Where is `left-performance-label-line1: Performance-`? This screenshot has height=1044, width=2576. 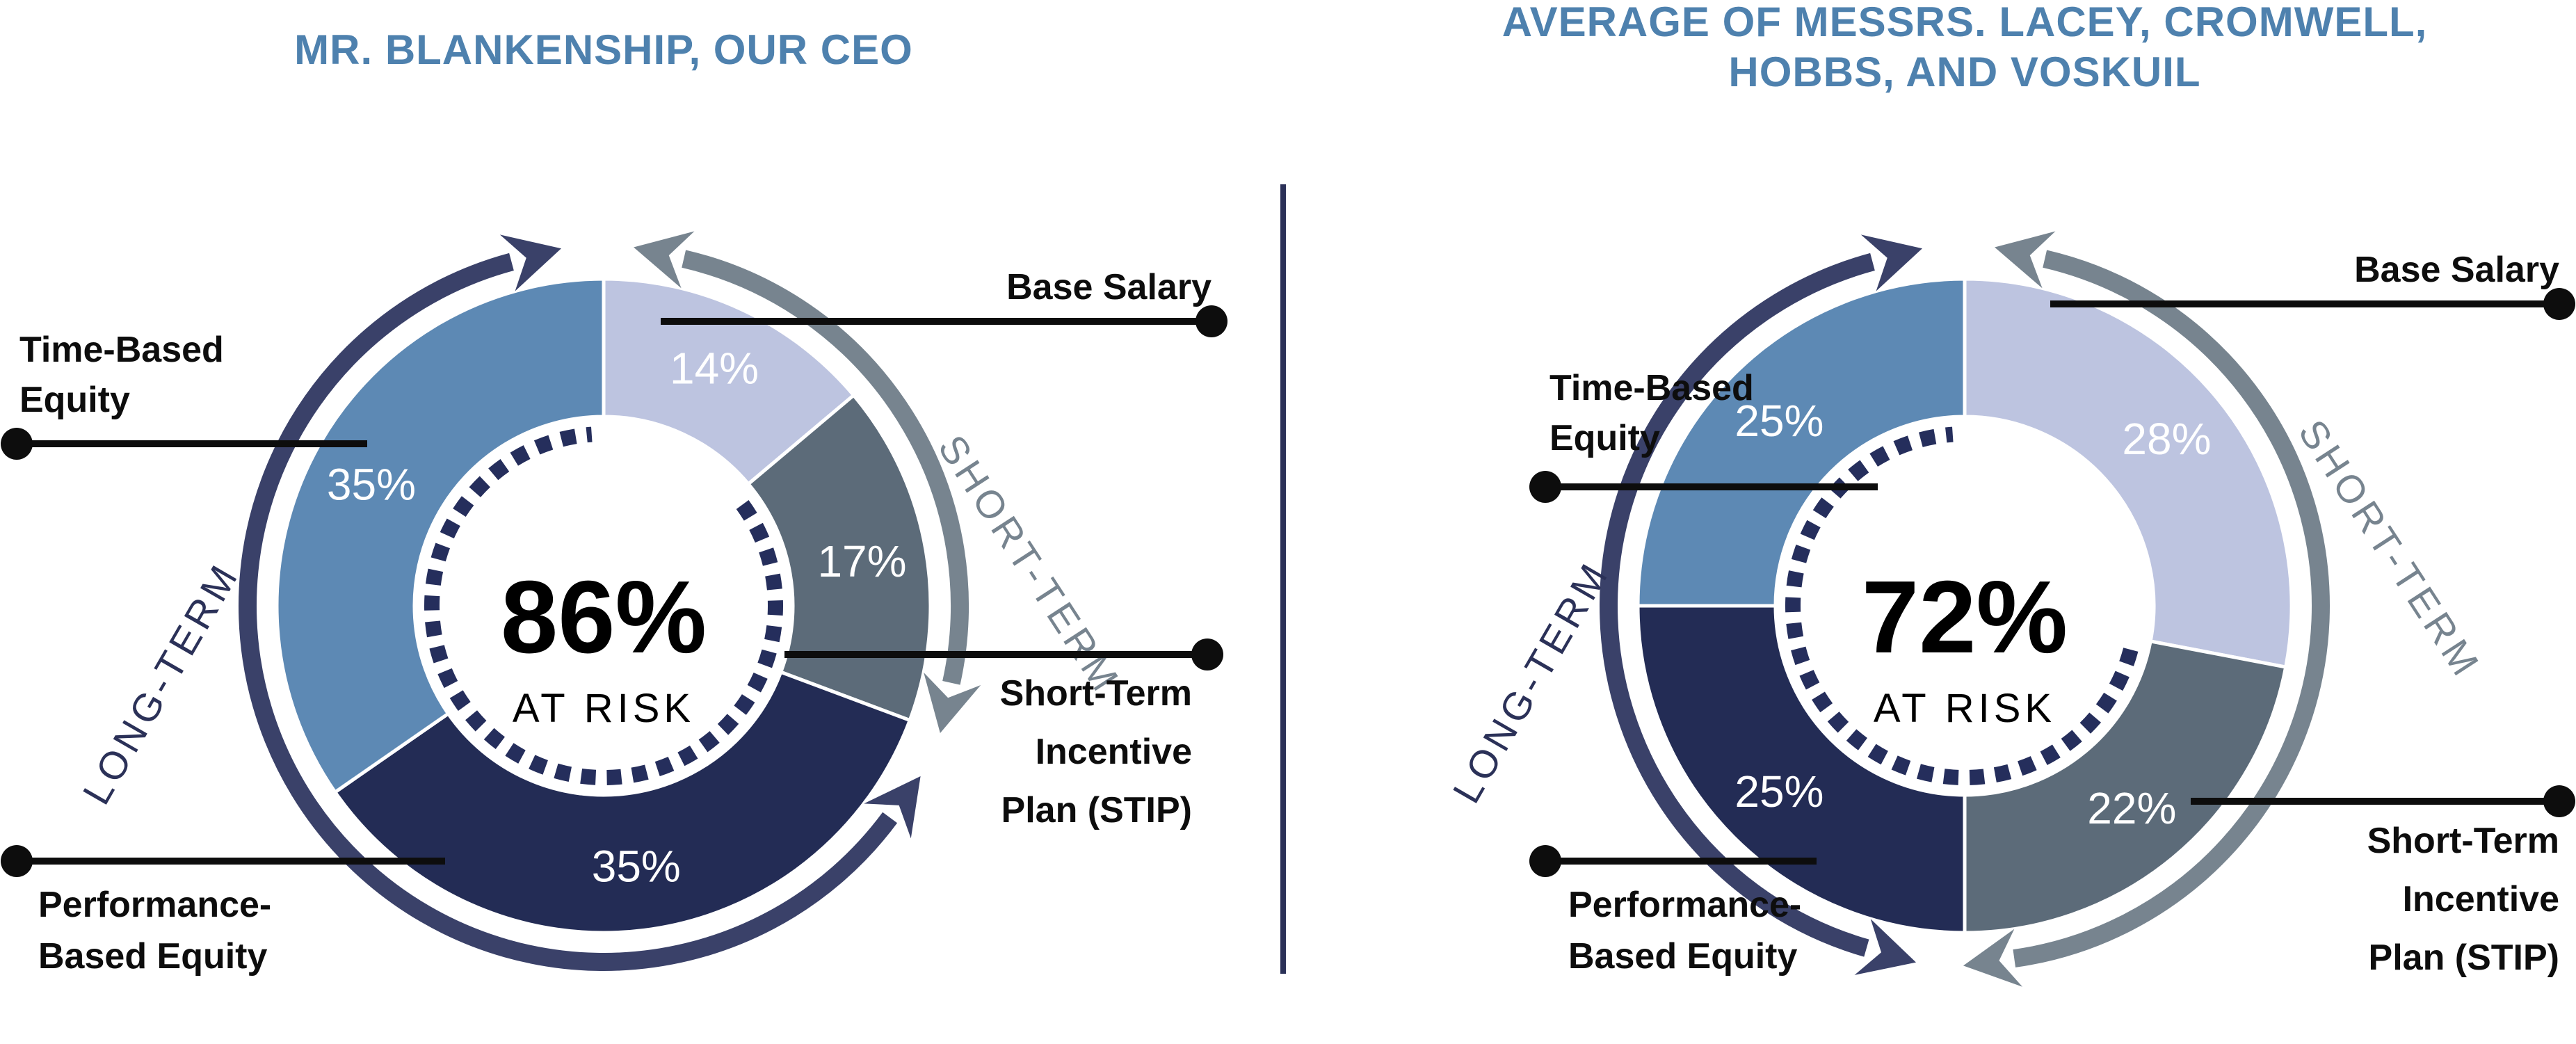 left-performance-label-line1: Performance- is located at coordinates (154, 905).